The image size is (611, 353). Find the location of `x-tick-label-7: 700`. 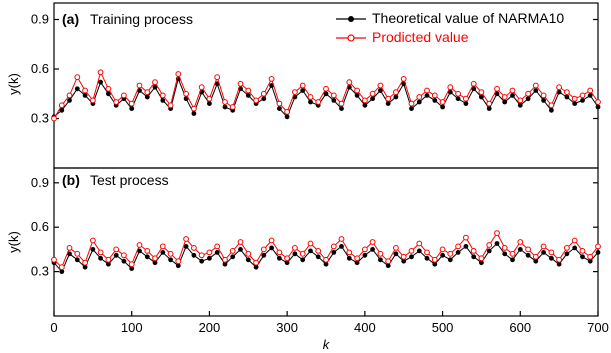

x-tick-label-7: 700 is located at coordinates (598, 327).